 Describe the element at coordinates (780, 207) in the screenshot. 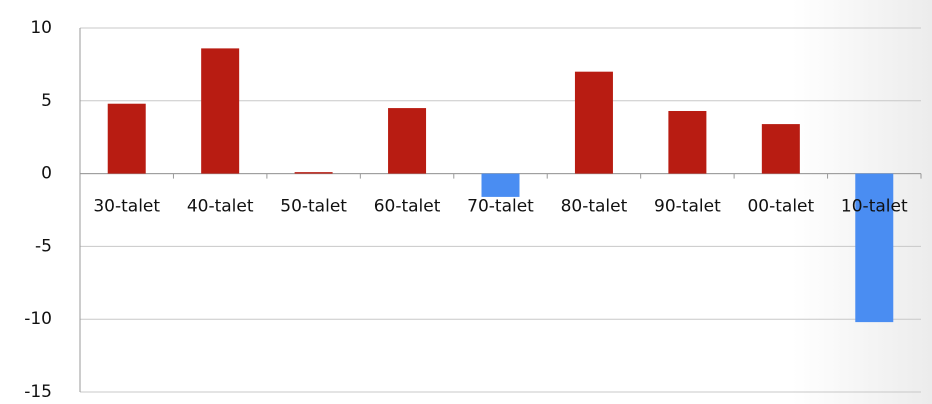

I see `x-tick-label: 00-talet` at that location.